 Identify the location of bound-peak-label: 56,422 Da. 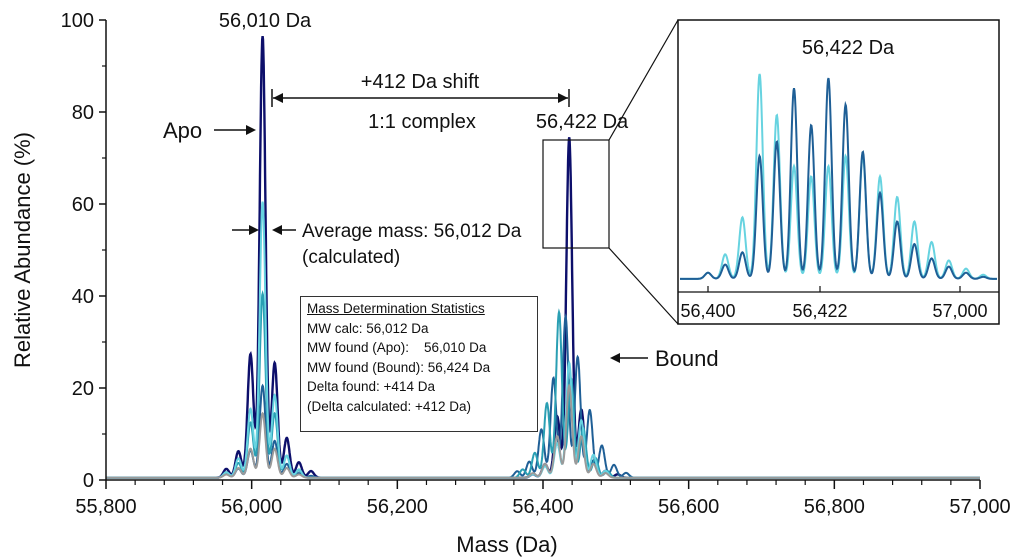
(582, 122).